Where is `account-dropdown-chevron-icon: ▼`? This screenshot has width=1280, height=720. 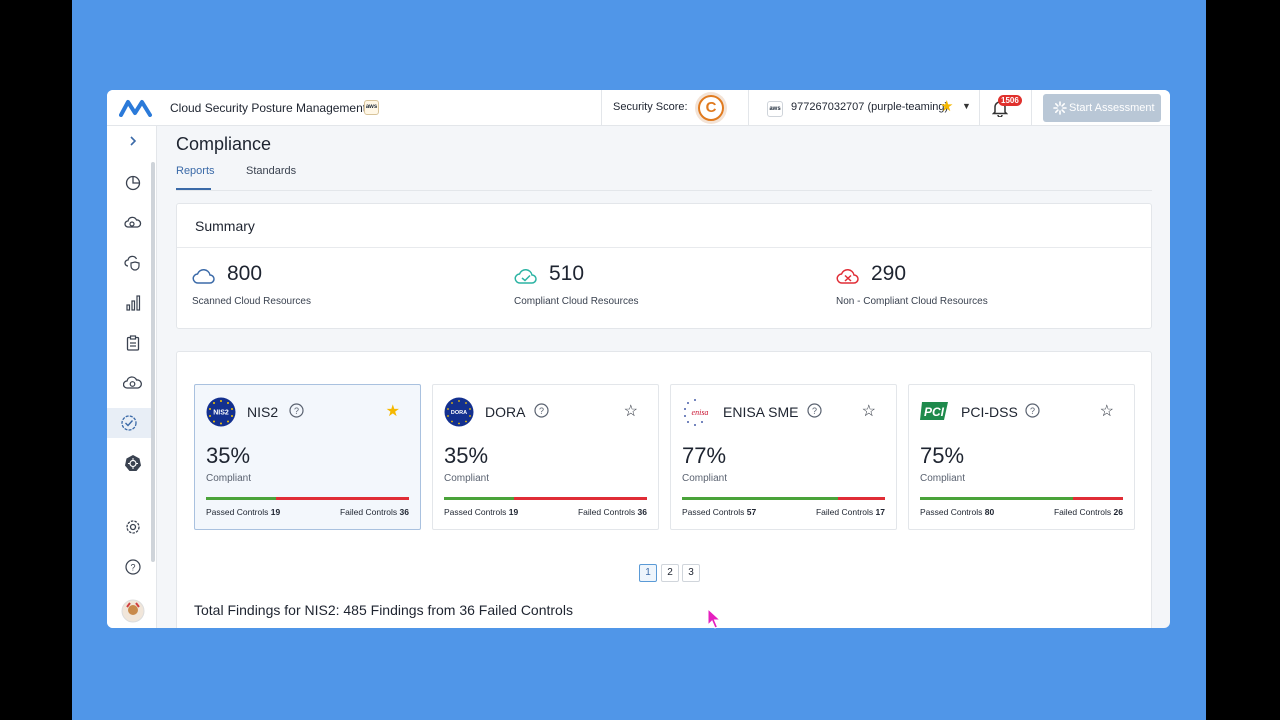 account-dropdown-chevron-icon: ▼ is located at coordinates (966, 106).